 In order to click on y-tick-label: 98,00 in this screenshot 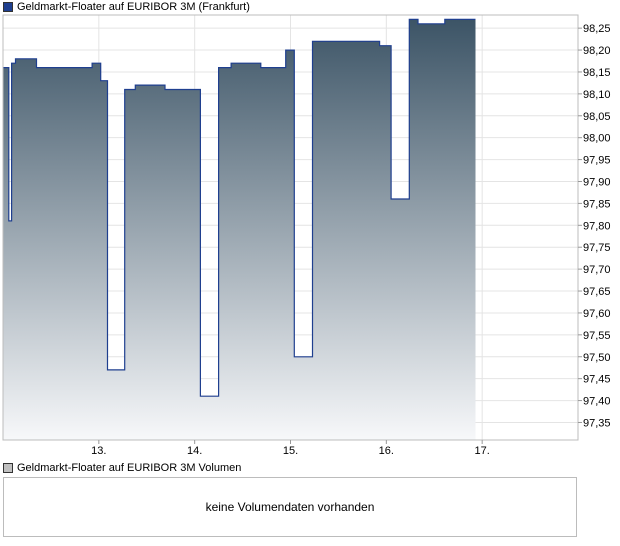, I will do `click(597, 139)`.